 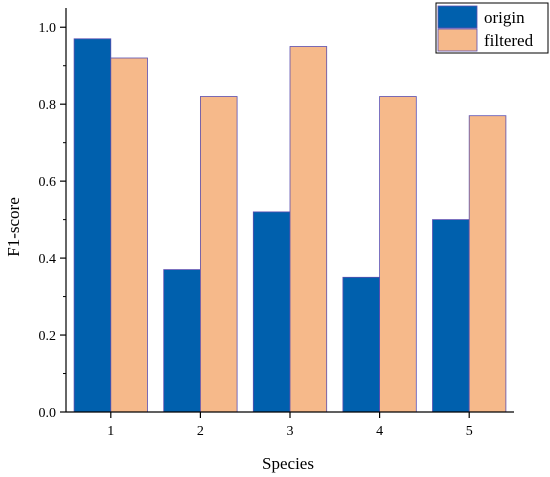 I want to click on legend-swatch-origin, so click(x=457, y=17).